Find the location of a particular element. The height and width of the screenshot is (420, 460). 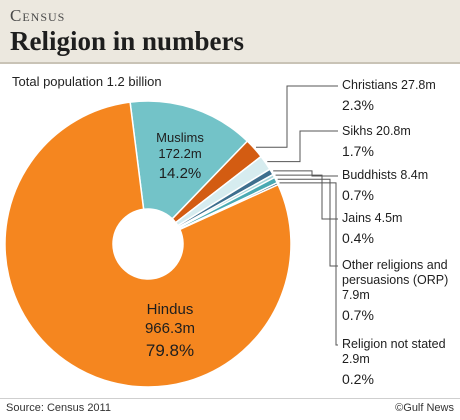

slice-name-hindus: Hindus is located at coordinates (170, 309).